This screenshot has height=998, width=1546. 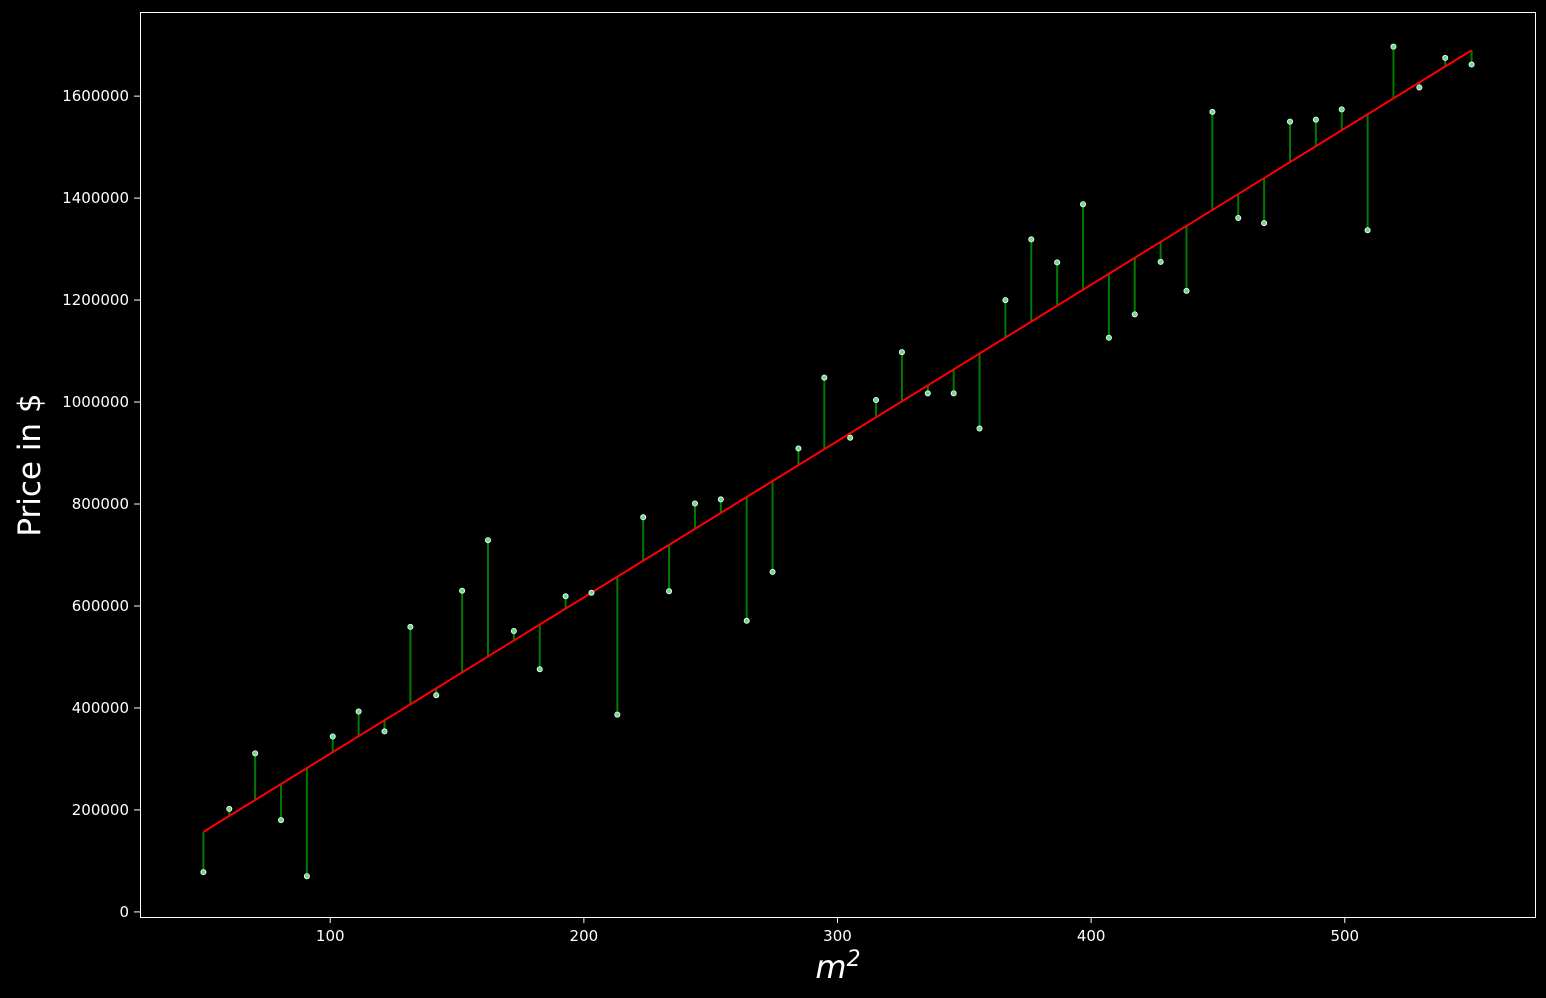 I want to click on x-axis-ticks: 100 200 300 400 500, so click(x=837, y=931).